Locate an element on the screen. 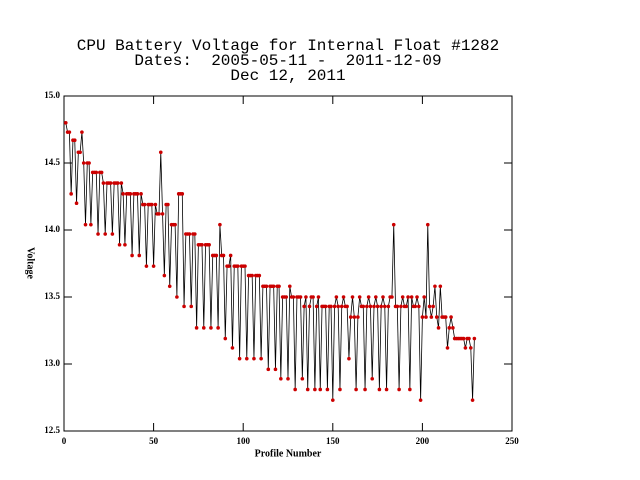 The height and width of the screenshot is (480, 640). y-tick-label: 14.0 is located at coordinates (52, 229).